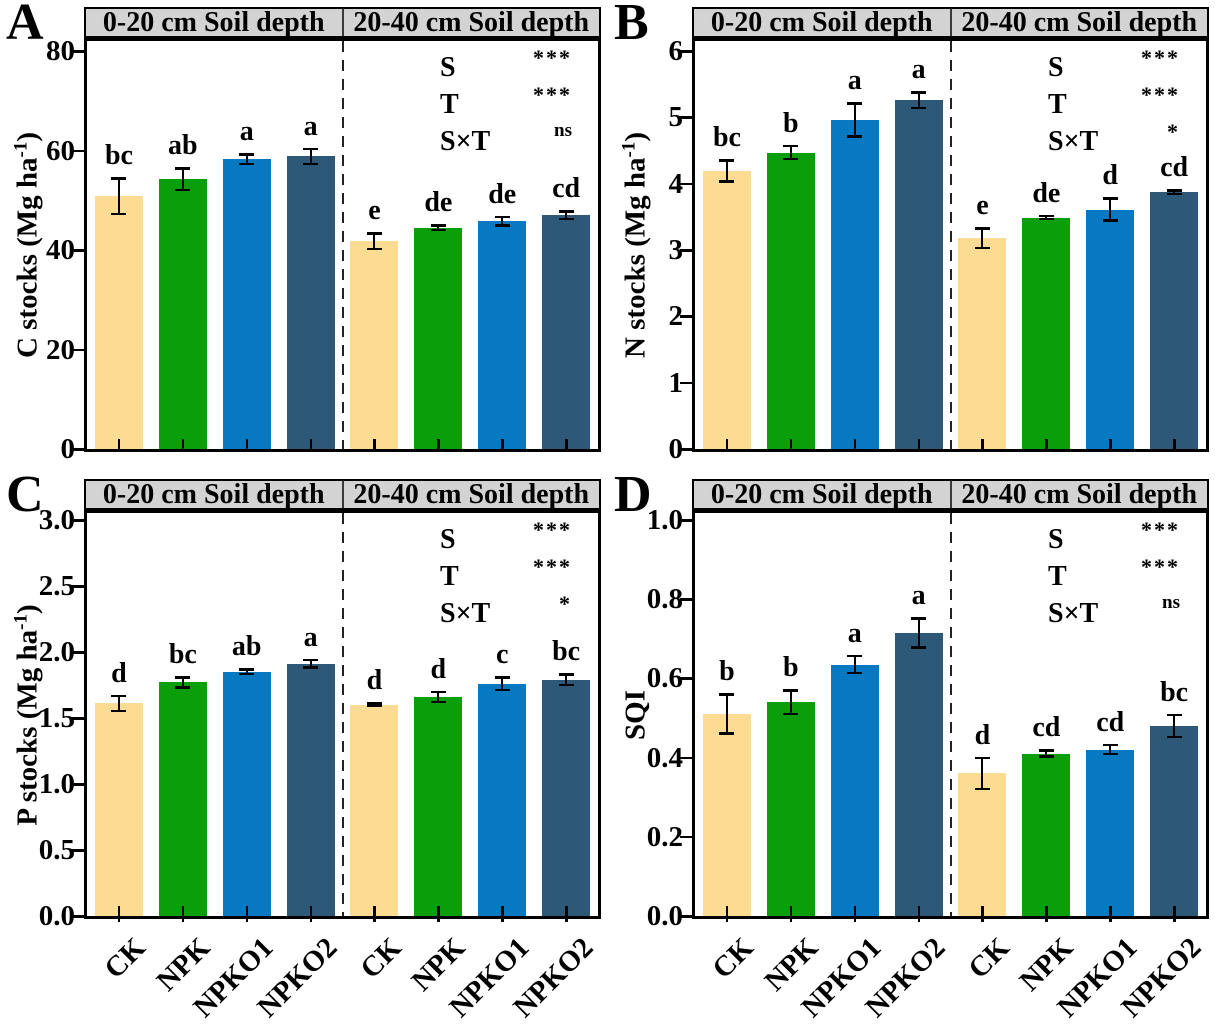 The width and height of the screenshot is (1215, 1024). What do you see at coordinates (631, 25) in the screenshot?
I see `panel-letter: B` at bounding box center [631, 25].